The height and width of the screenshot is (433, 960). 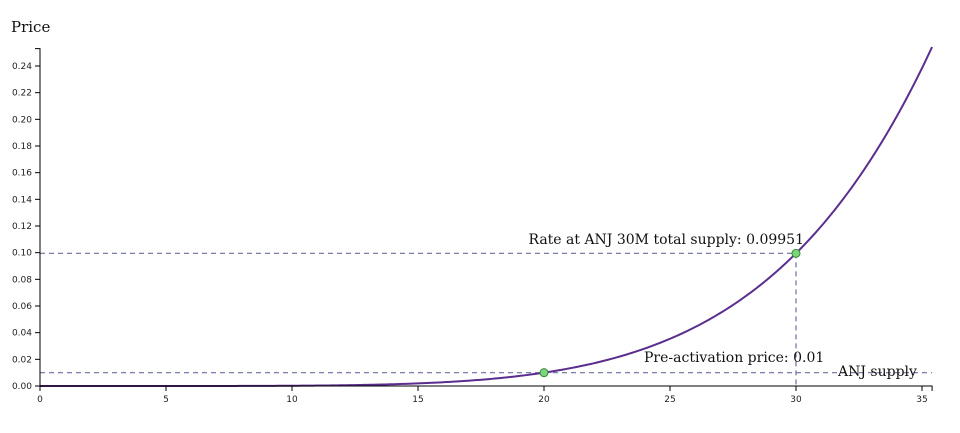 I want to click on y-tick-label: 0.04, so click(x=22, y=334).